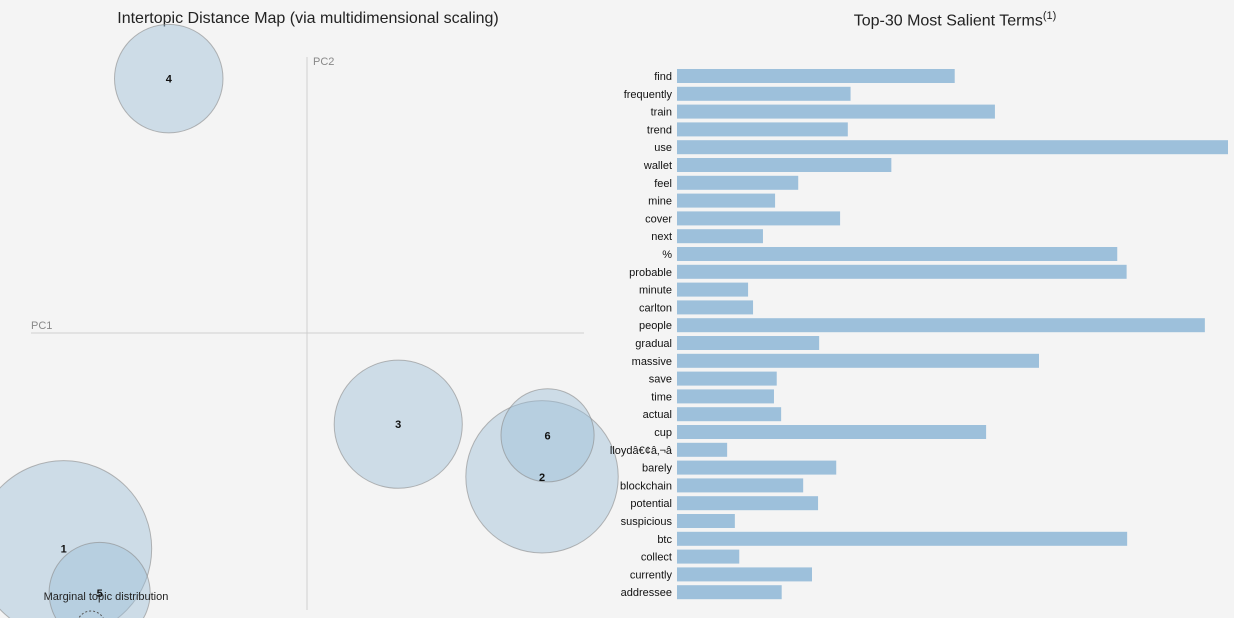 Image resolution: width=1234 pixels, height=618 pixels. Describe the element at coordinates (64, 550) in the screenshot. I see `topic-label-1: 1` at that location.